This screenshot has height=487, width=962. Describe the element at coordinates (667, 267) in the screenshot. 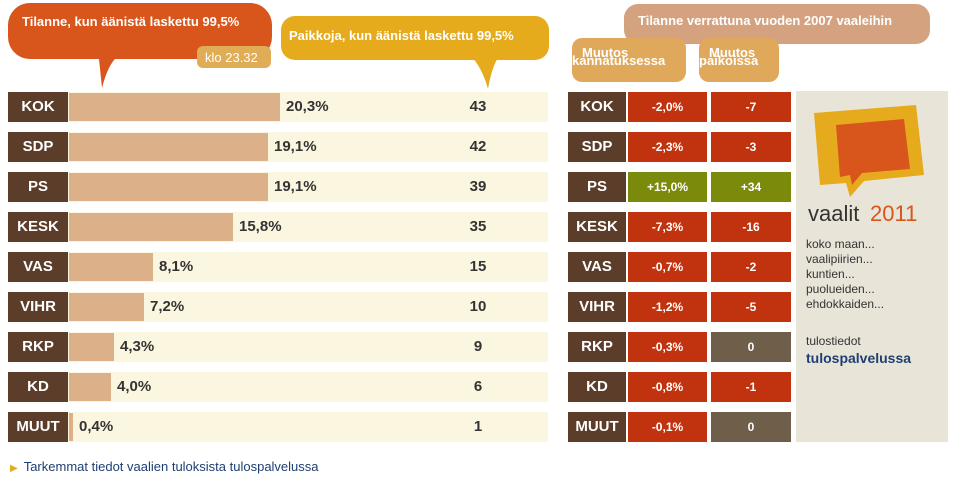

I see `support-change-cell: -0,7%` at that location.